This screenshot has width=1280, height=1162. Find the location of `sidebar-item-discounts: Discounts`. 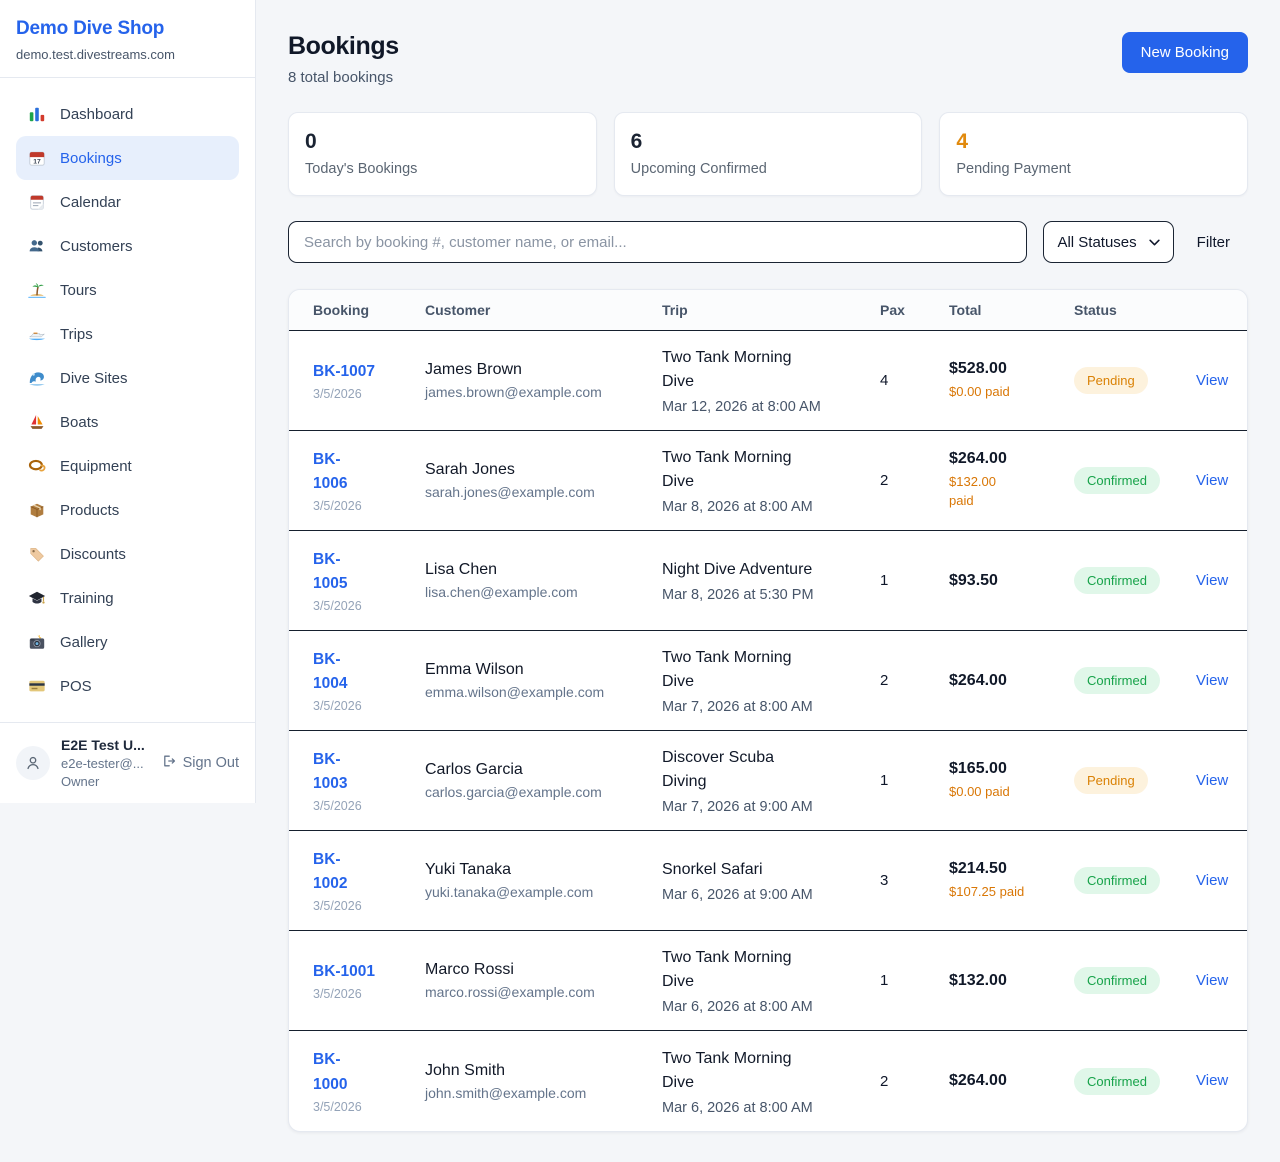

sidebar-item-discounts: Discounts is located at coordinates (127, 554).